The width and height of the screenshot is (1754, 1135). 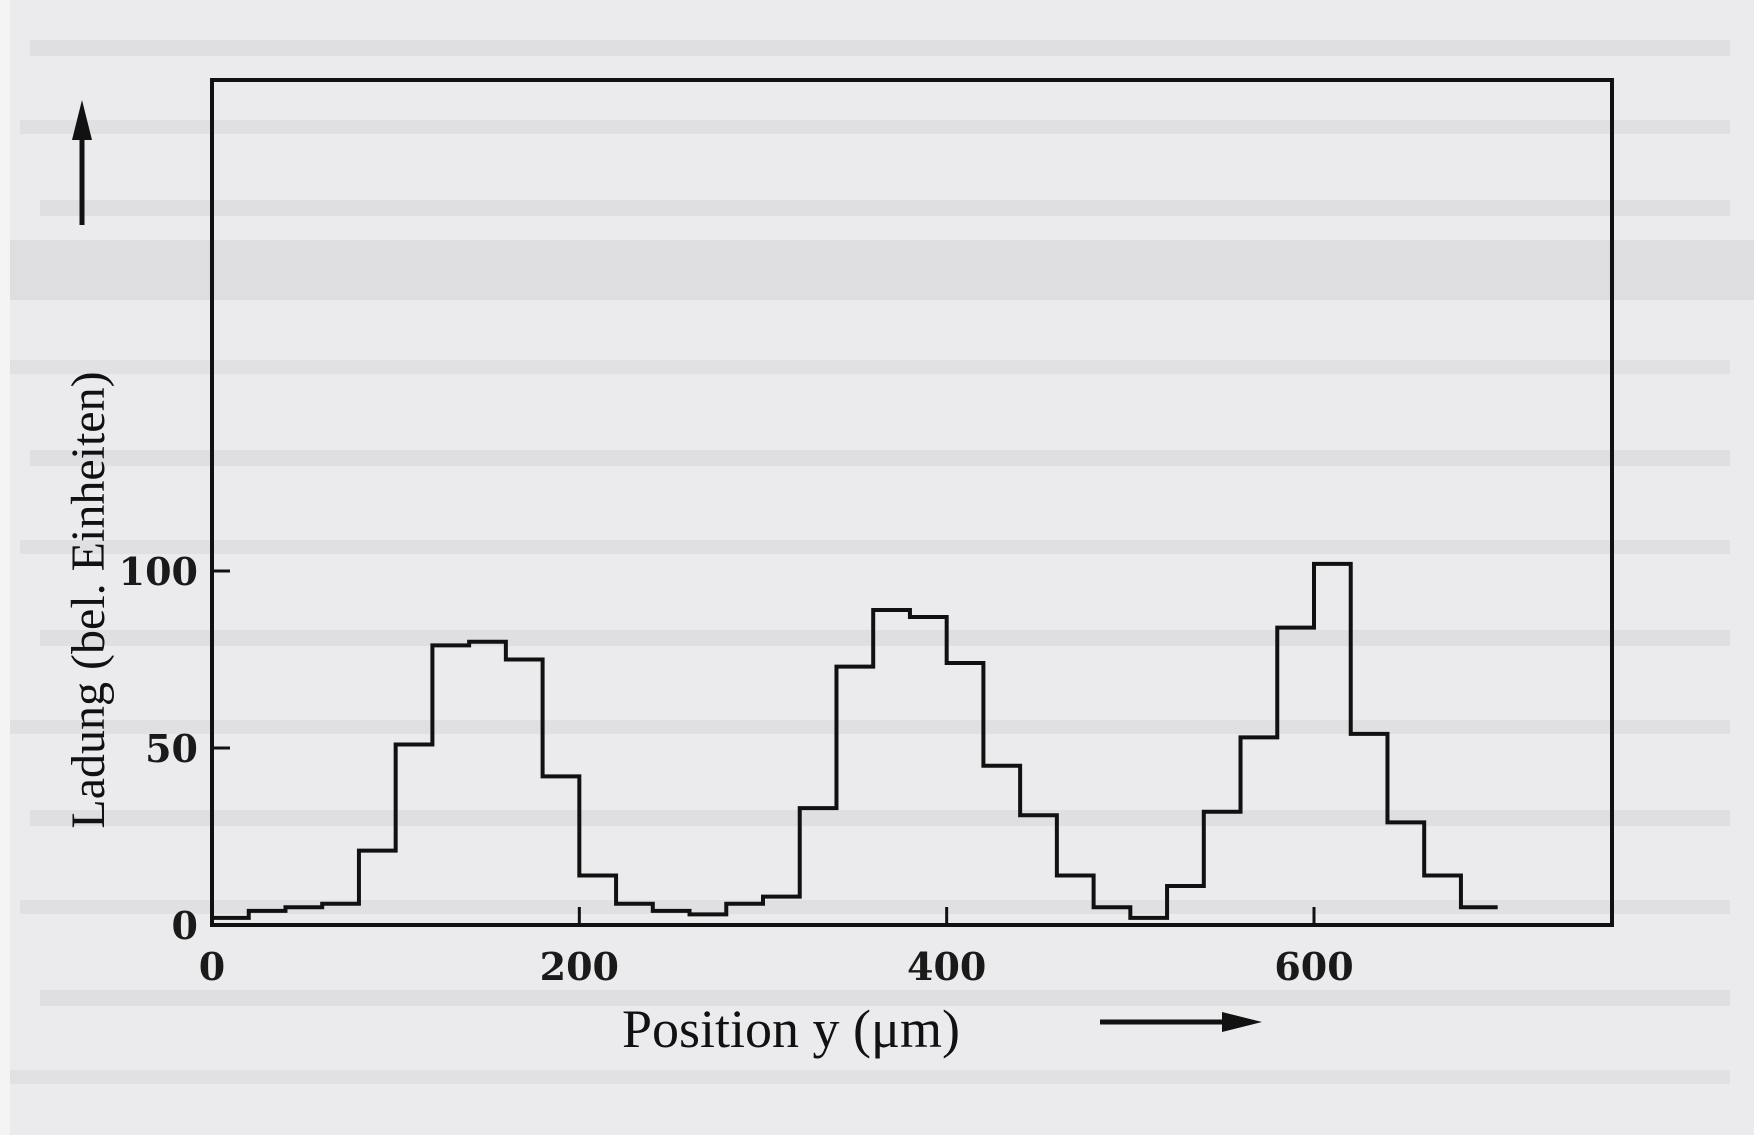 I want to click on y-tick-label-2: 100, so click(x=158, y=571).